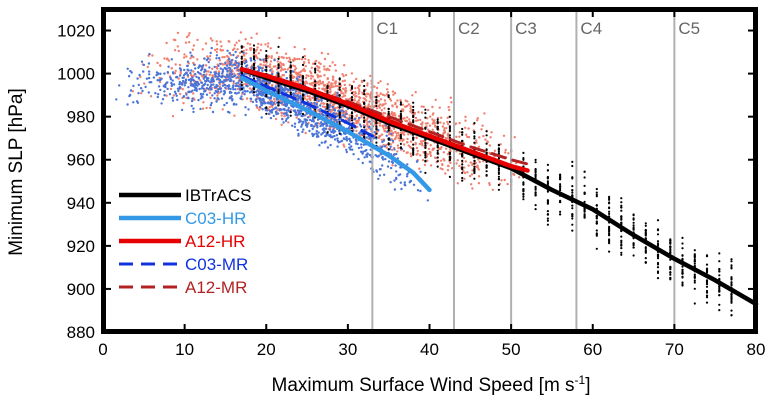 This screenshot has height=406, width=770. I want to click on y-axis-title: Minimum SLP [hPa], so click(16, 172).